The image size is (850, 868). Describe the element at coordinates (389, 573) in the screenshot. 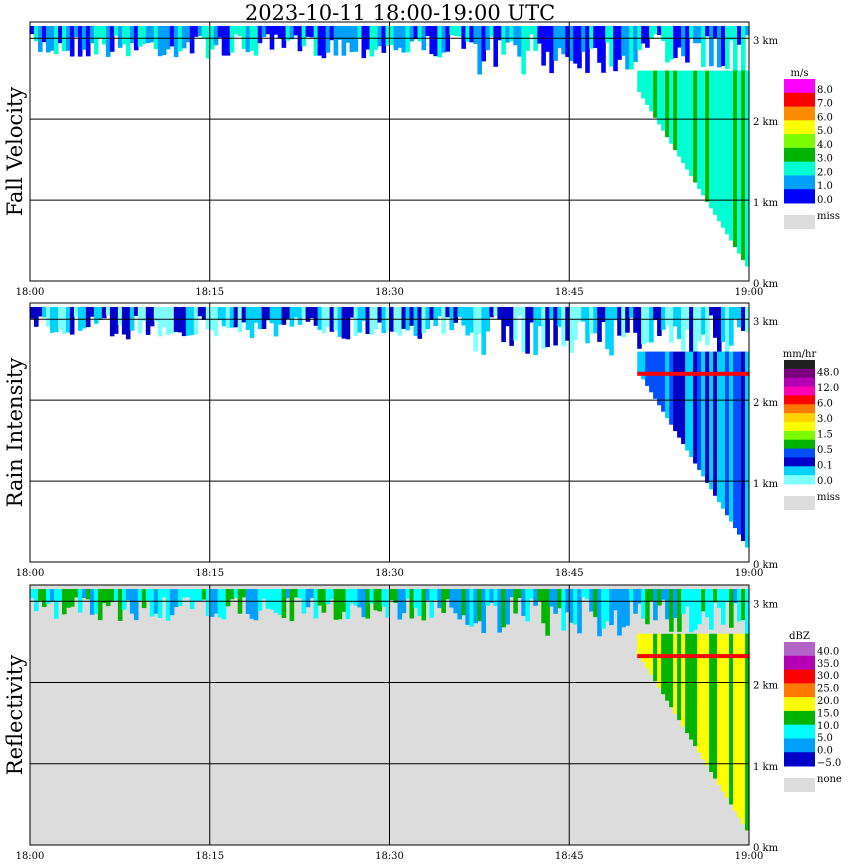

I see `x-tick-label: 18:30` at that location.